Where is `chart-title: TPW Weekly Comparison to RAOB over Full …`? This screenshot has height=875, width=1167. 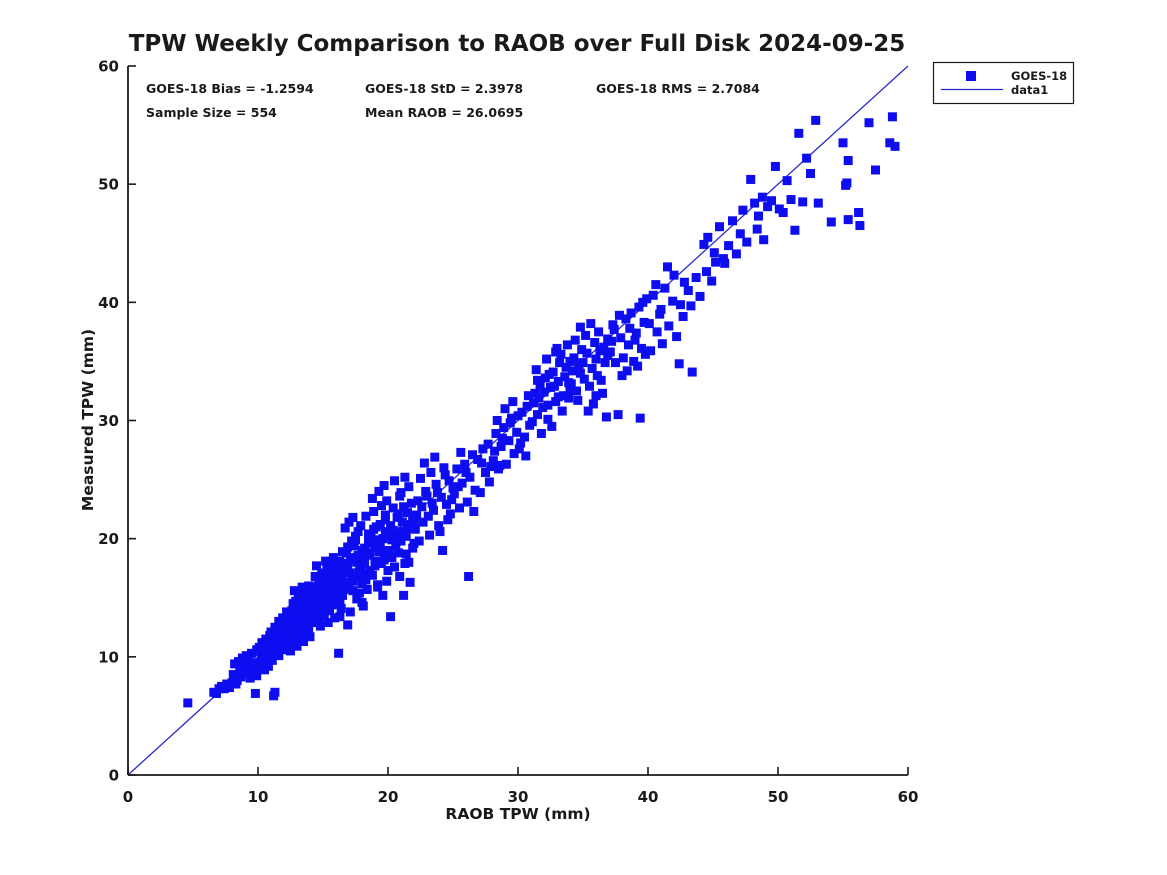 chart-title: TPW Weekly Comparison to RAOB over Full … is located at coordinates (517, 44).